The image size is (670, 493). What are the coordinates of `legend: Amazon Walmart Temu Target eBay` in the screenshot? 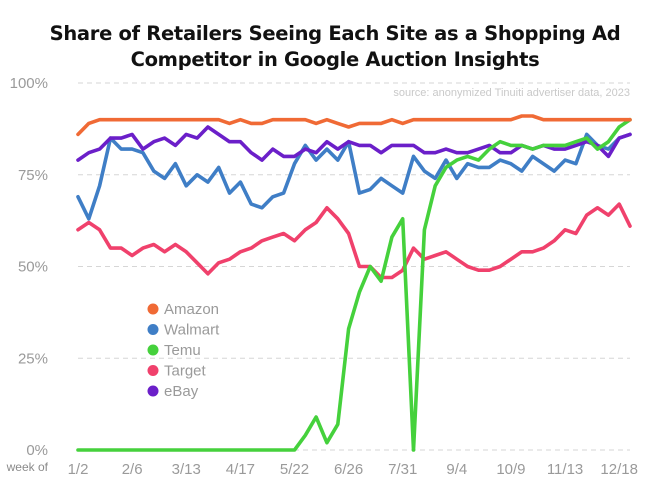 It's located at (183, 350).